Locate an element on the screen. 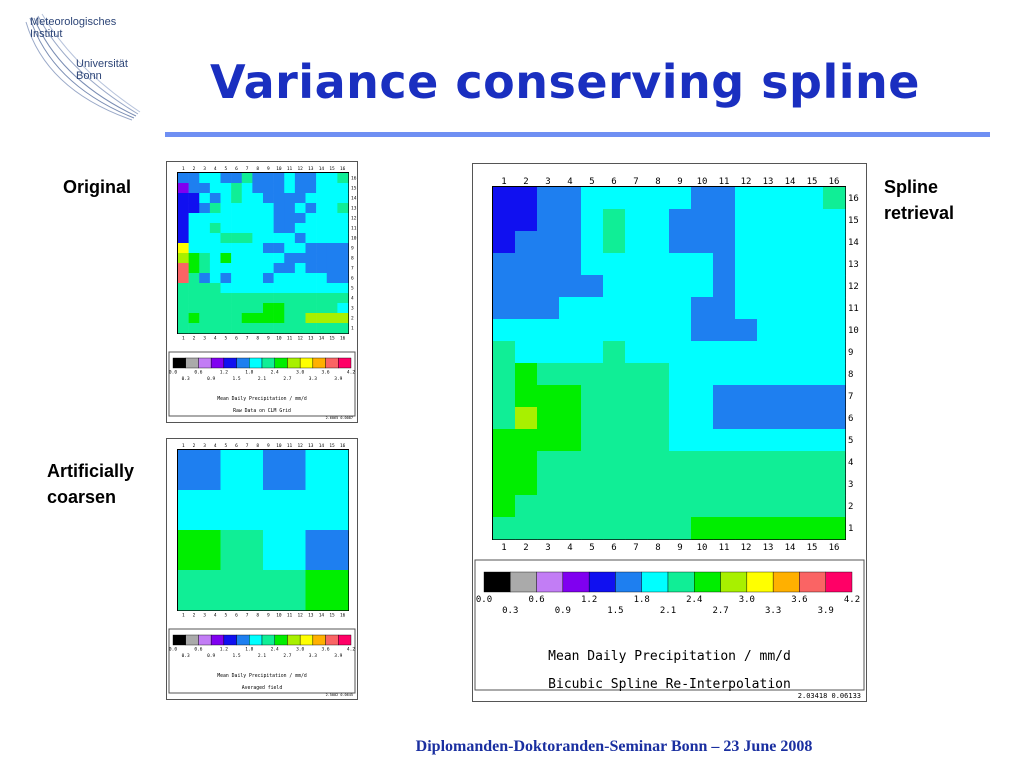  x-tick-label-top: 2 is located at coordinates (194, 169).